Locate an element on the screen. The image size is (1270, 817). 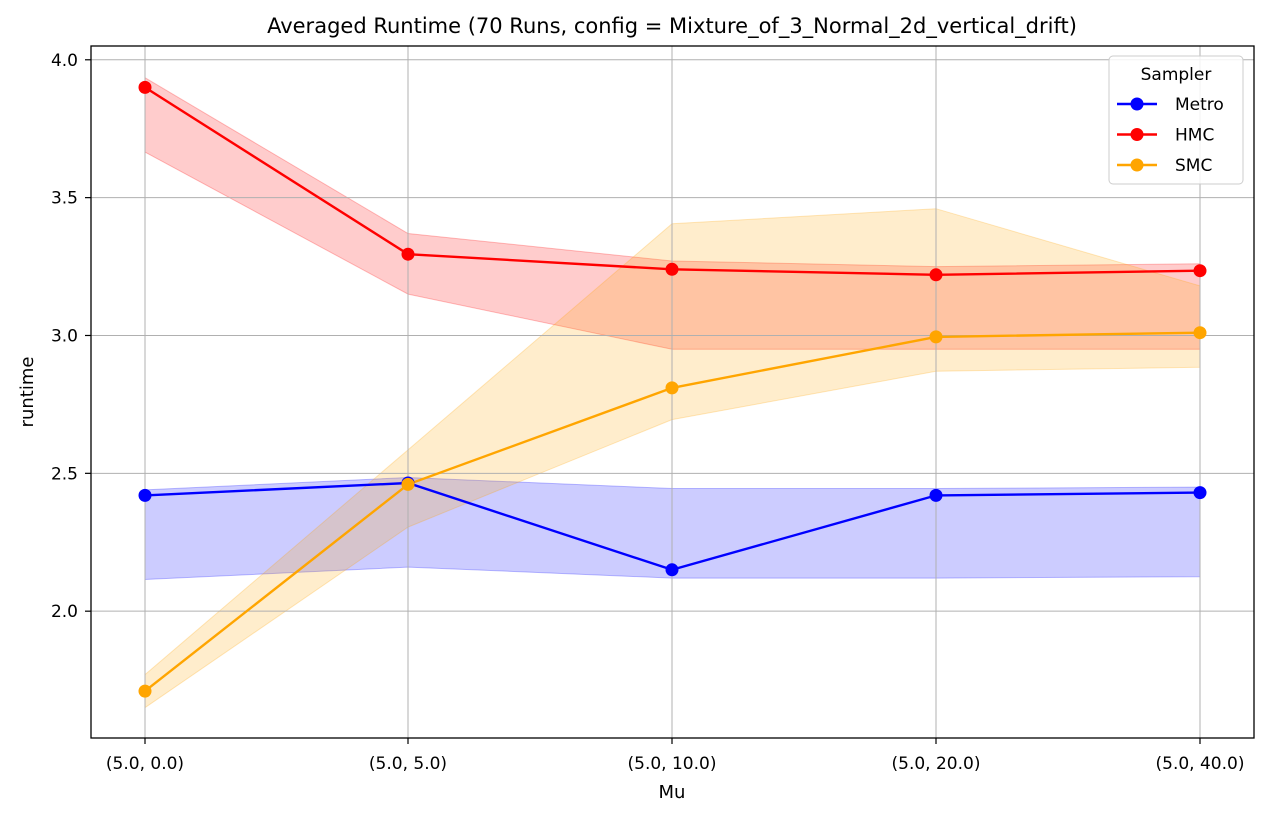
legend-marker-metro is located at coordinates (1137, 104).